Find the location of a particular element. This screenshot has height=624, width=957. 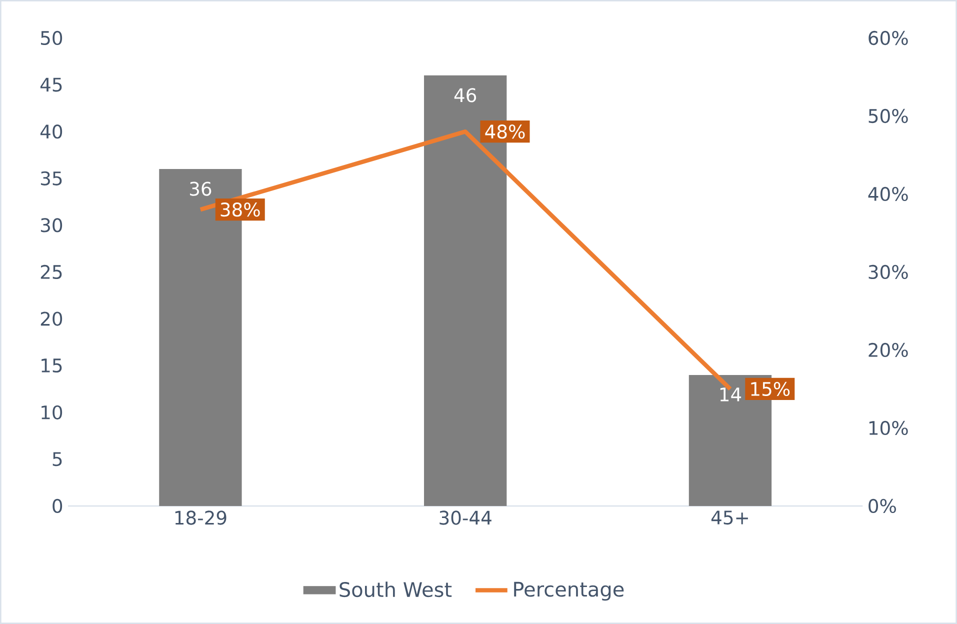

legend-label: Percentage is located at coordinates (569, 591).